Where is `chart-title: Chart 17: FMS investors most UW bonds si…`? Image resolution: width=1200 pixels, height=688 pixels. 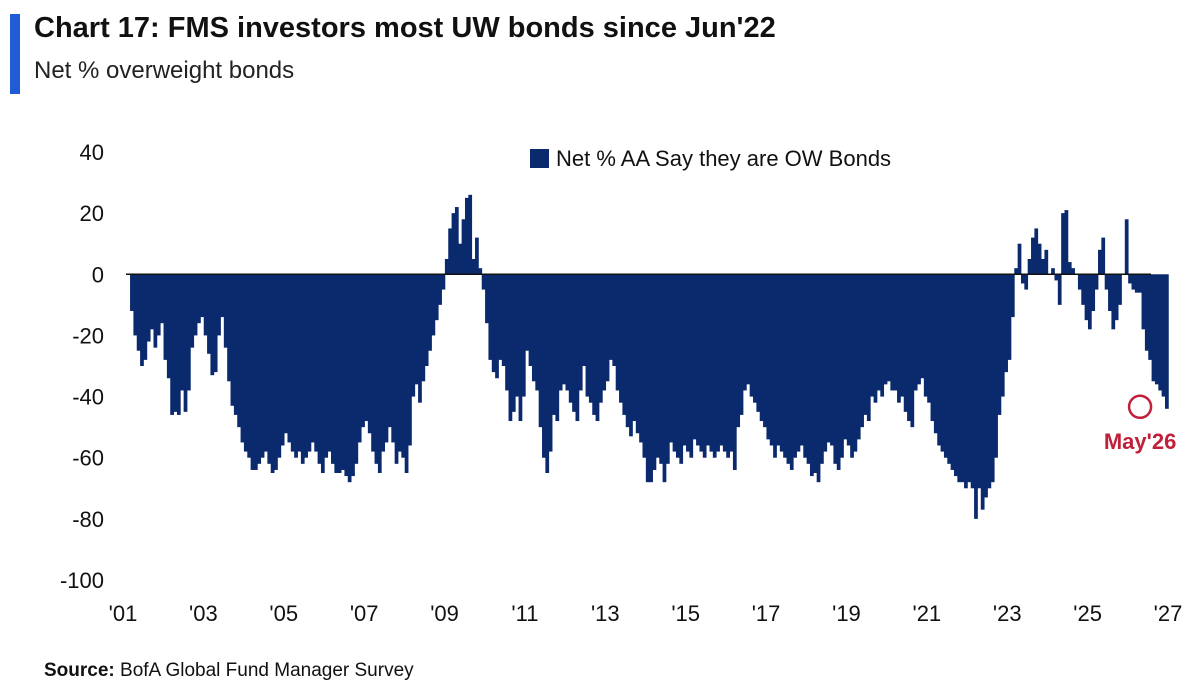
chart-title: Chart 17: FMS investors most UW bonds si… is located at coordinates (405, 28).